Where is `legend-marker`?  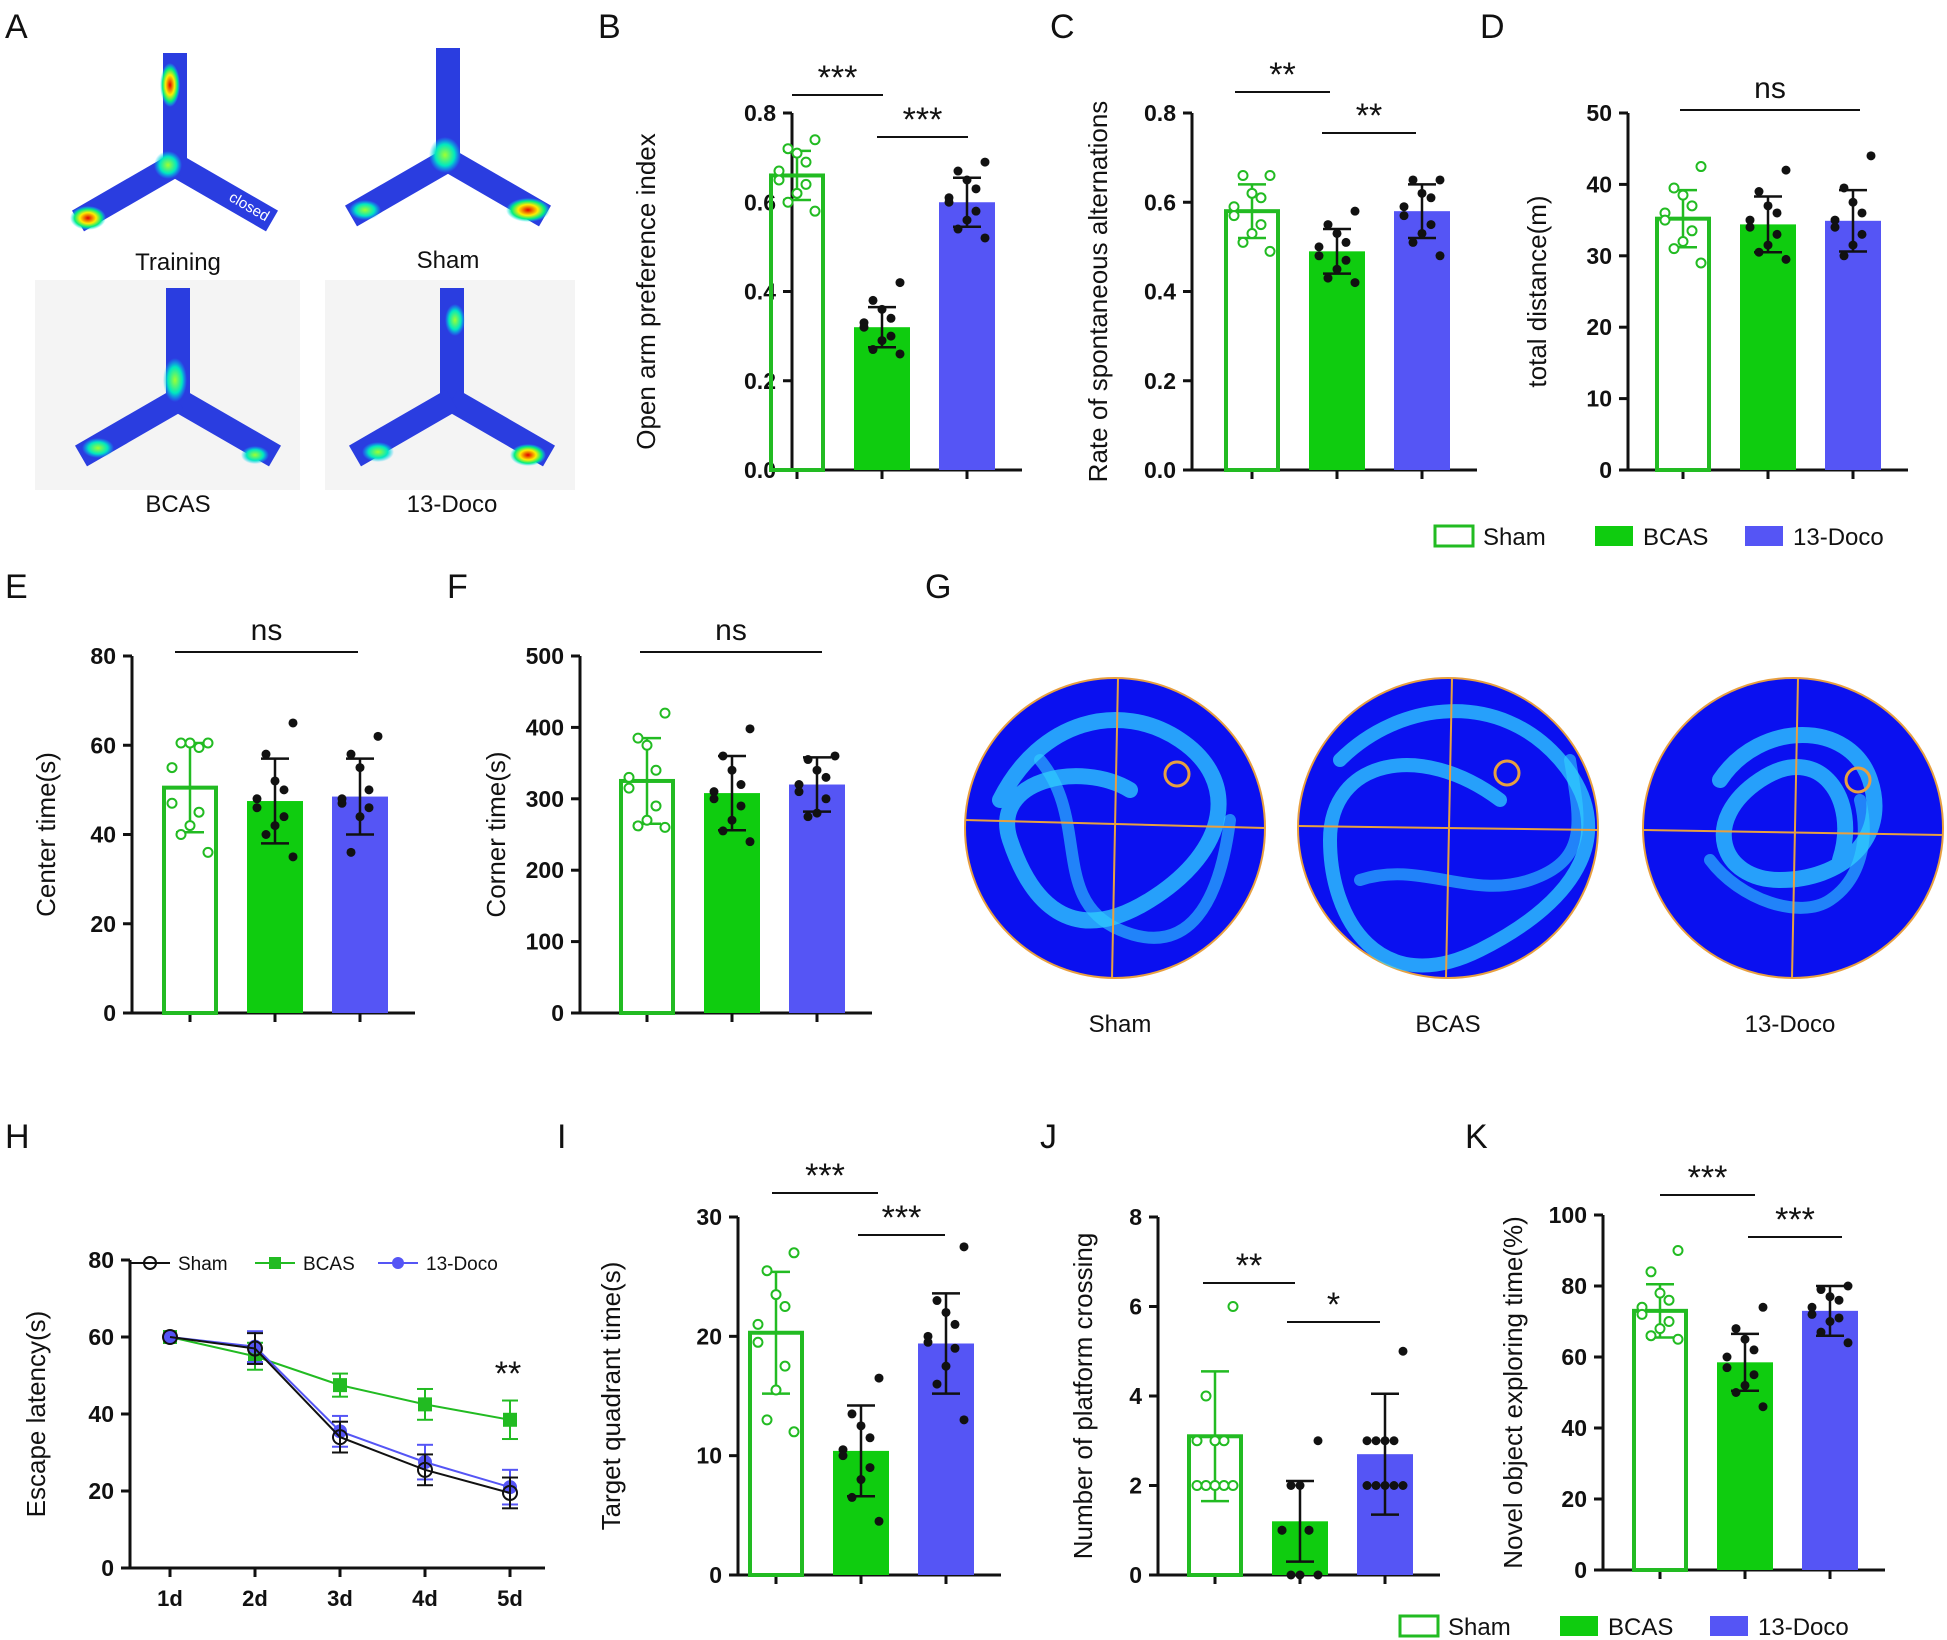
legend-marker is located at coordinates (275, 1263).